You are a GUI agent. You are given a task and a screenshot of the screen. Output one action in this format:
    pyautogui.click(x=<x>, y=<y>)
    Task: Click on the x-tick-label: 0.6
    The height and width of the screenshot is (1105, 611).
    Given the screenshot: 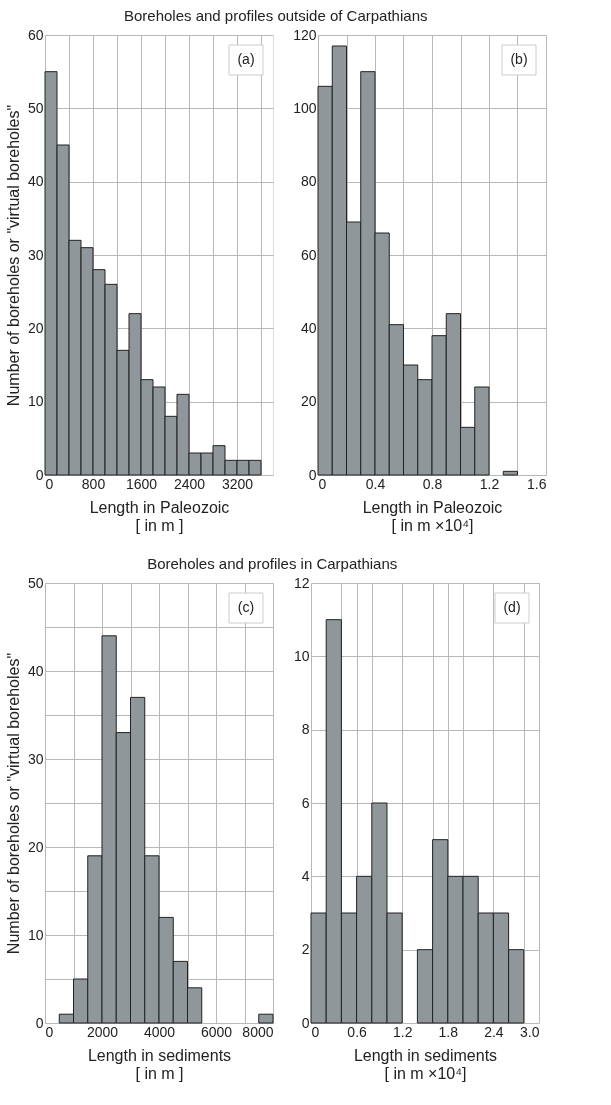 What is the action you would take?
    pyautogui.click(x=357, y=1031)
    